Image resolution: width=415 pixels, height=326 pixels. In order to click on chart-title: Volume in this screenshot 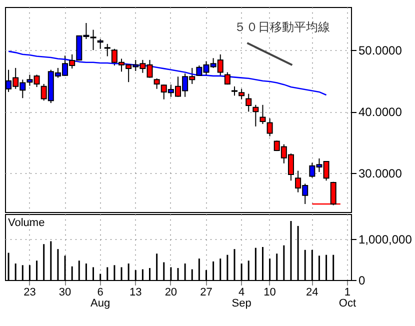, I will do `click(26, 223)`.